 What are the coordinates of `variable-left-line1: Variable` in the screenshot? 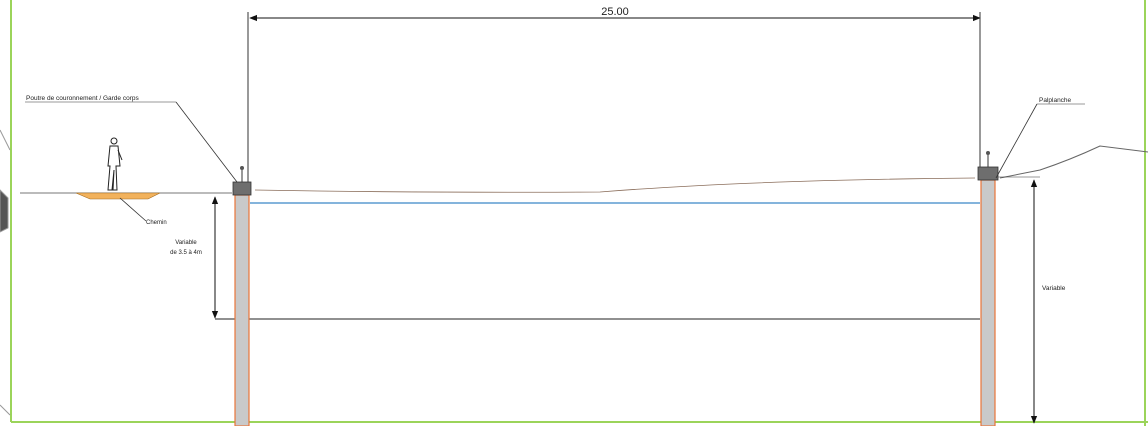 It's located at (186, 243).